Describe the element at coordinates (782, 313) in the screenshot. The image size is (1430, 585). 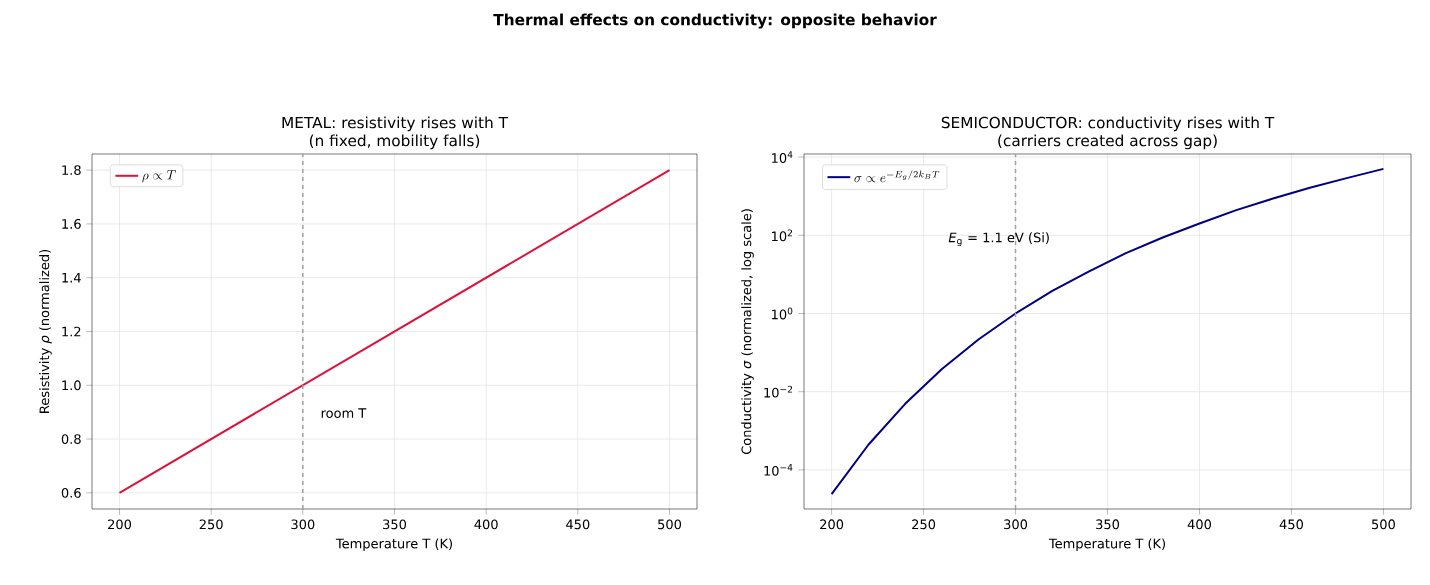
I see `y-tick-label: 10$^{0}$` at that location.